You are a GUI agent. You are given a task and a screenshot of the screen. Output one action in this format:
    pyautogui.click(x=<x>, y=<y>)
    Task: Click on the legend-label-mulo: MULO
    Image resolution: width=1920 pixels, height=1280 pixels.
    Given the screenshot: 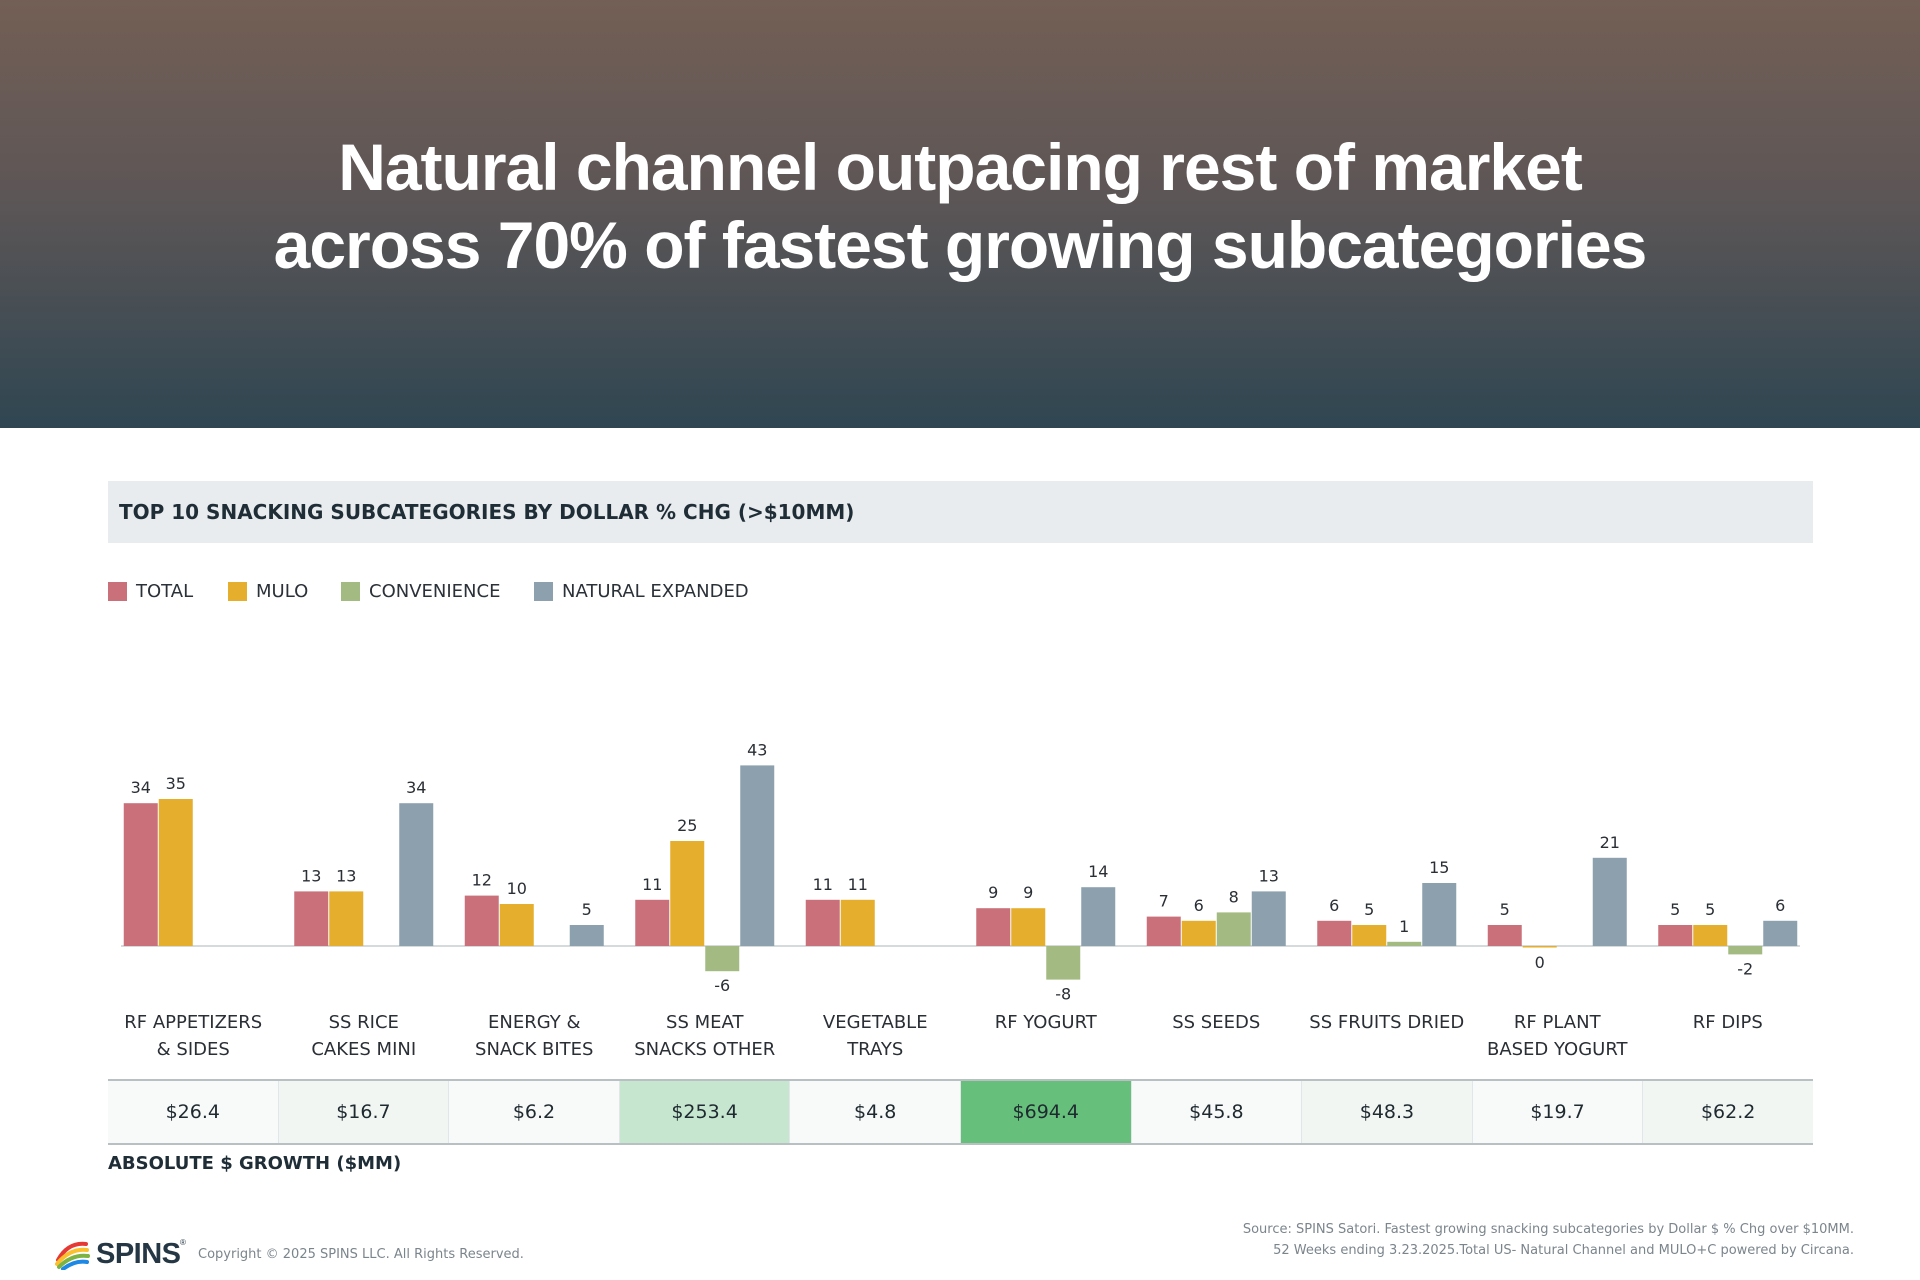 What is the action you would take?
    pyautogui.click(x=282, y=591)
    